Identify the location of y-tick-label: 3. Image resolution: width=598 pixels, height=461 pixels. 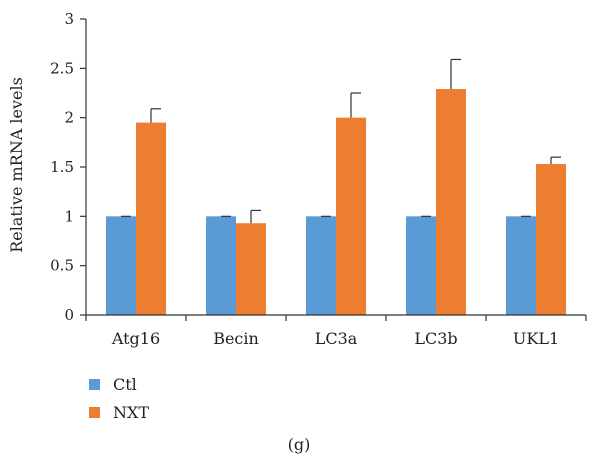
(69, 19).